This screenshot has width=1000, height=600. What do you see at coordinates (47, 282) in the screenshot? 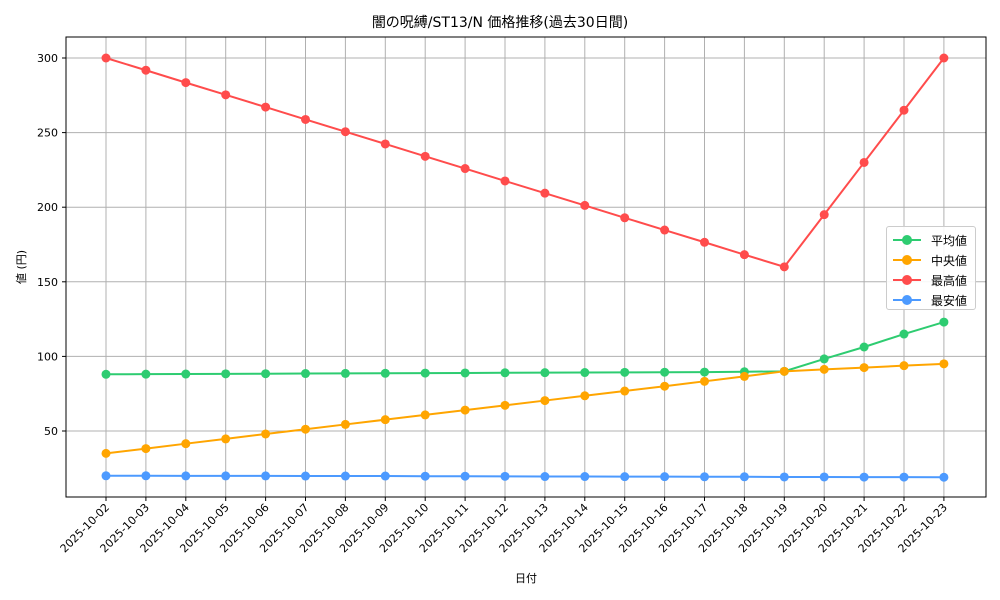
I see `y-tick-label: 150` at bounding box center [47, 282].